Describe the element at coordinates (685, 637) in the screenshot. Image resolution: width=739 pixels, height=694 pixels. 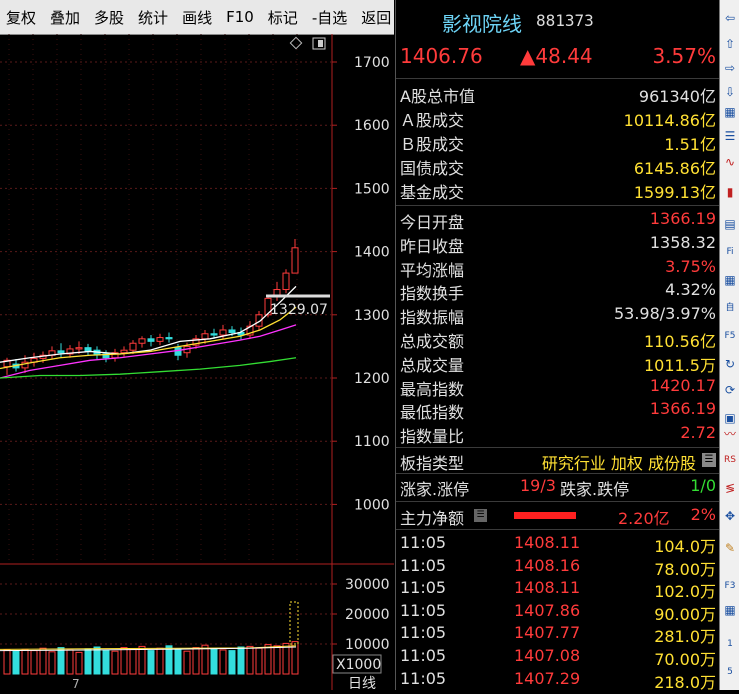
I see `tick-volume: 281.0万` at that location.